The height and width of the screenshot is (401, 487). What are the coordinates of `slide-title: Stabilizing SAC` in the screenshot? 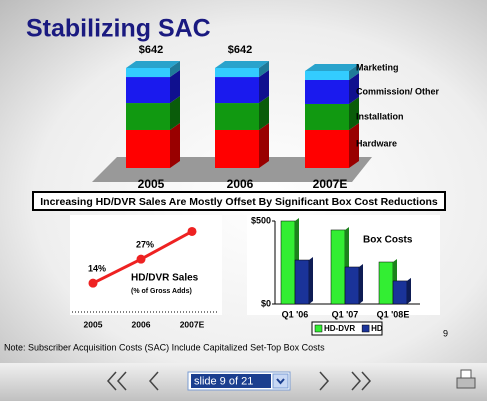 It's located at (118, 29).